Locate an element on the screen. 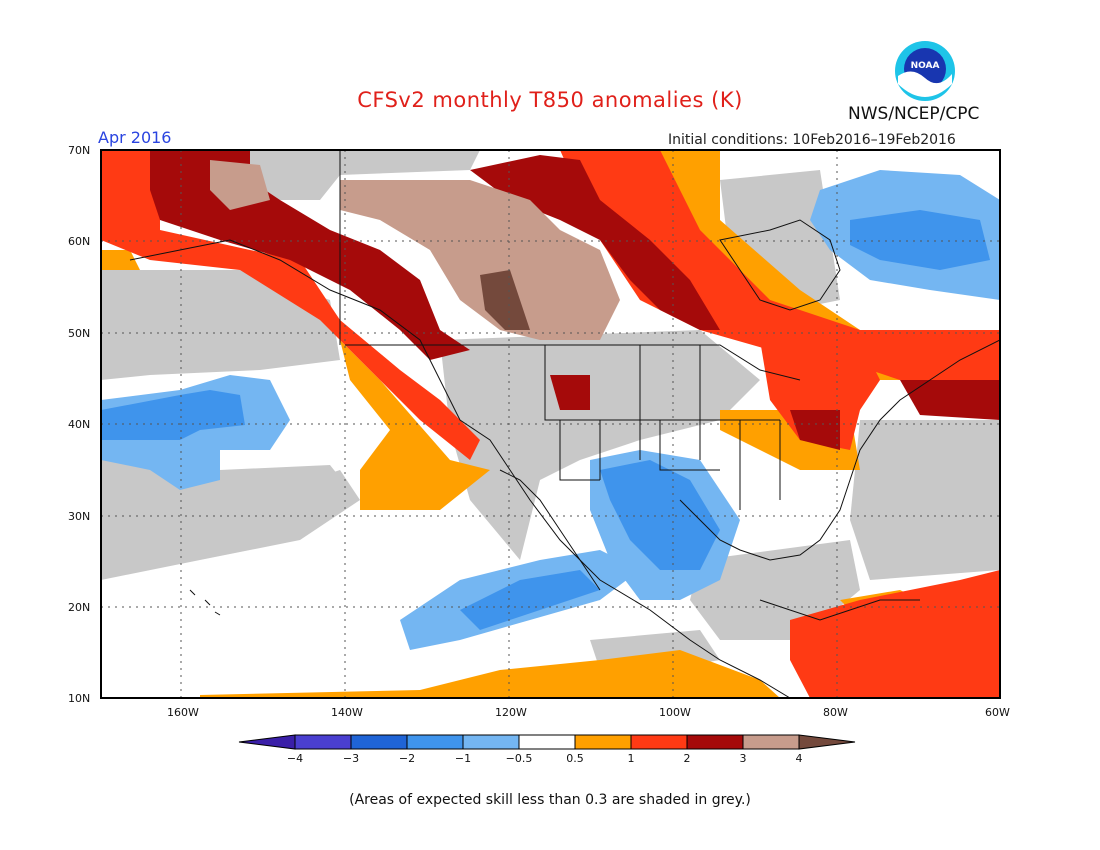  tan-canada is located at coordinates (480, 260).